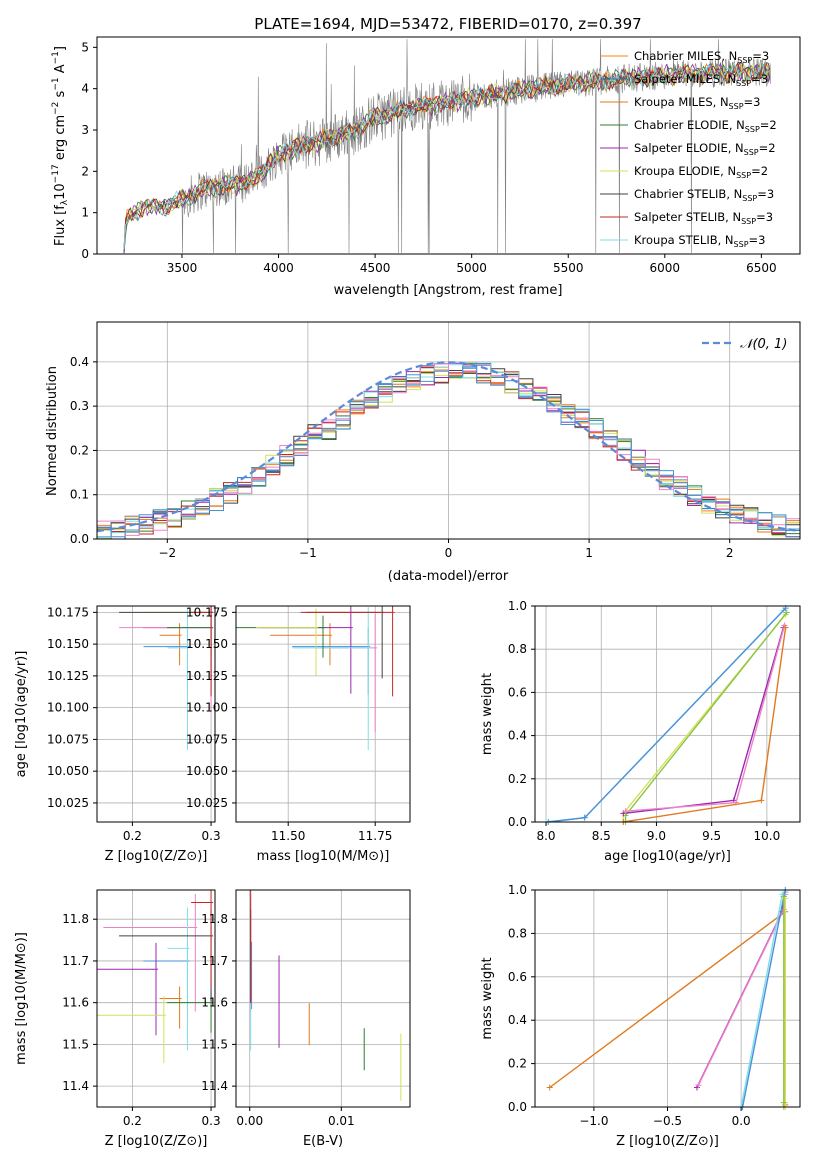 Image resolution: width=819 pixels, height=1170 pixels. What do you see at coordinates (21, 714) in the screenshot?
I see `panel-ylabel: age [log10(age/yr)]` at bounding box center [21, 714].